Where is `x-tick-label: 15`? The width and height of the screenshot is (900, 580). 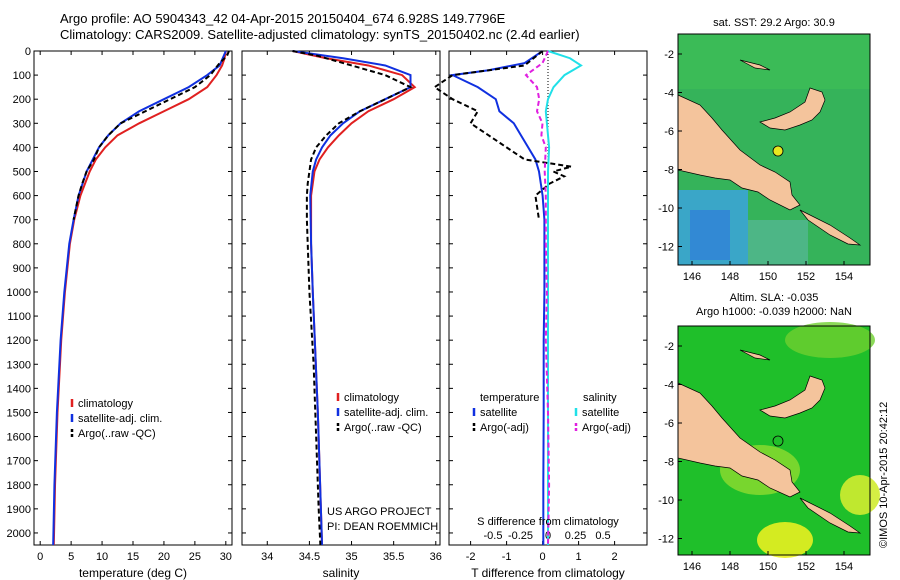 x-tick-label: 15 is located at coordinates (133, 557).